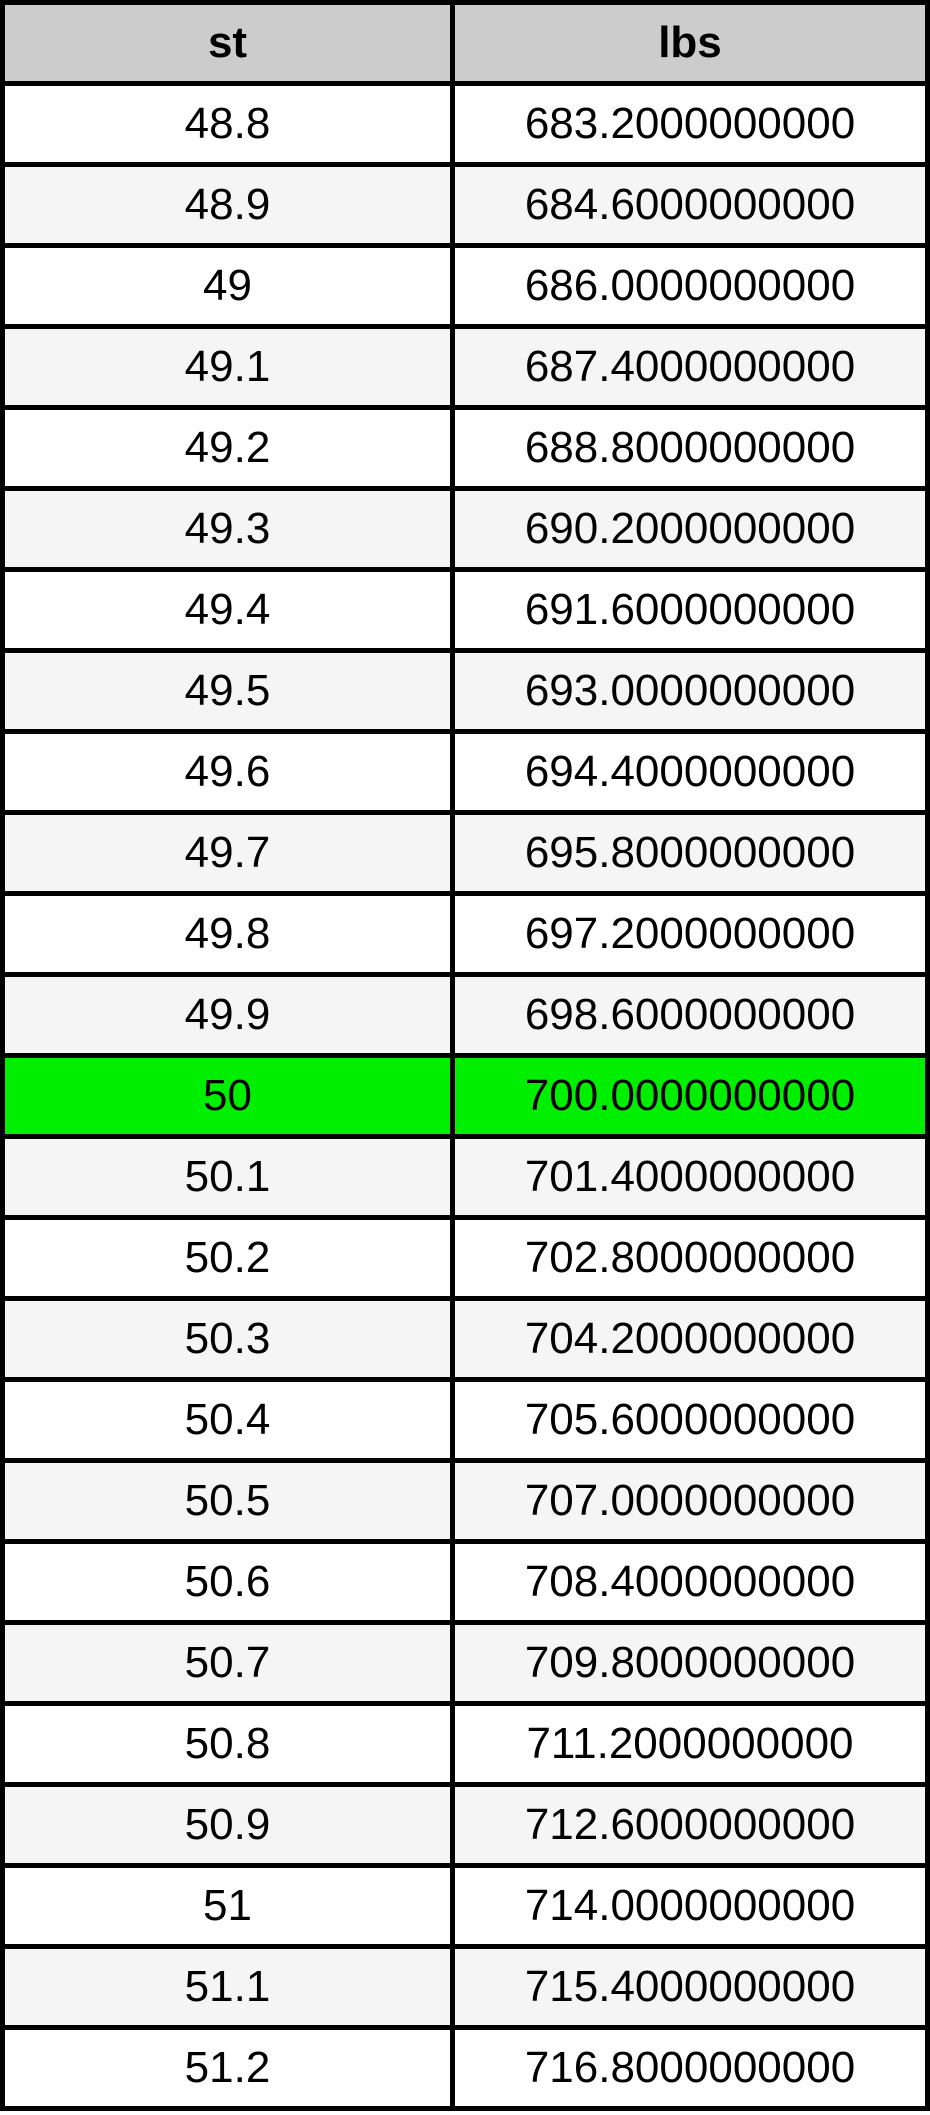 The height and width of the screenshot is (2115, 930). I want to click on table-row: 49.6 694.4000000000, so click(465, 772).